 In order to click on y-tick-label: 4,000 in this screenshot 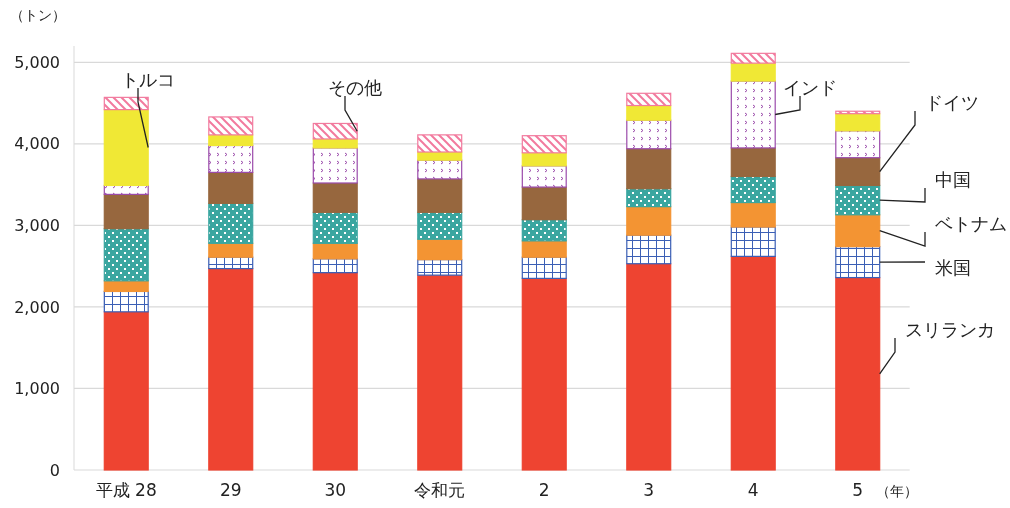, I will do `click(37, 144)`.